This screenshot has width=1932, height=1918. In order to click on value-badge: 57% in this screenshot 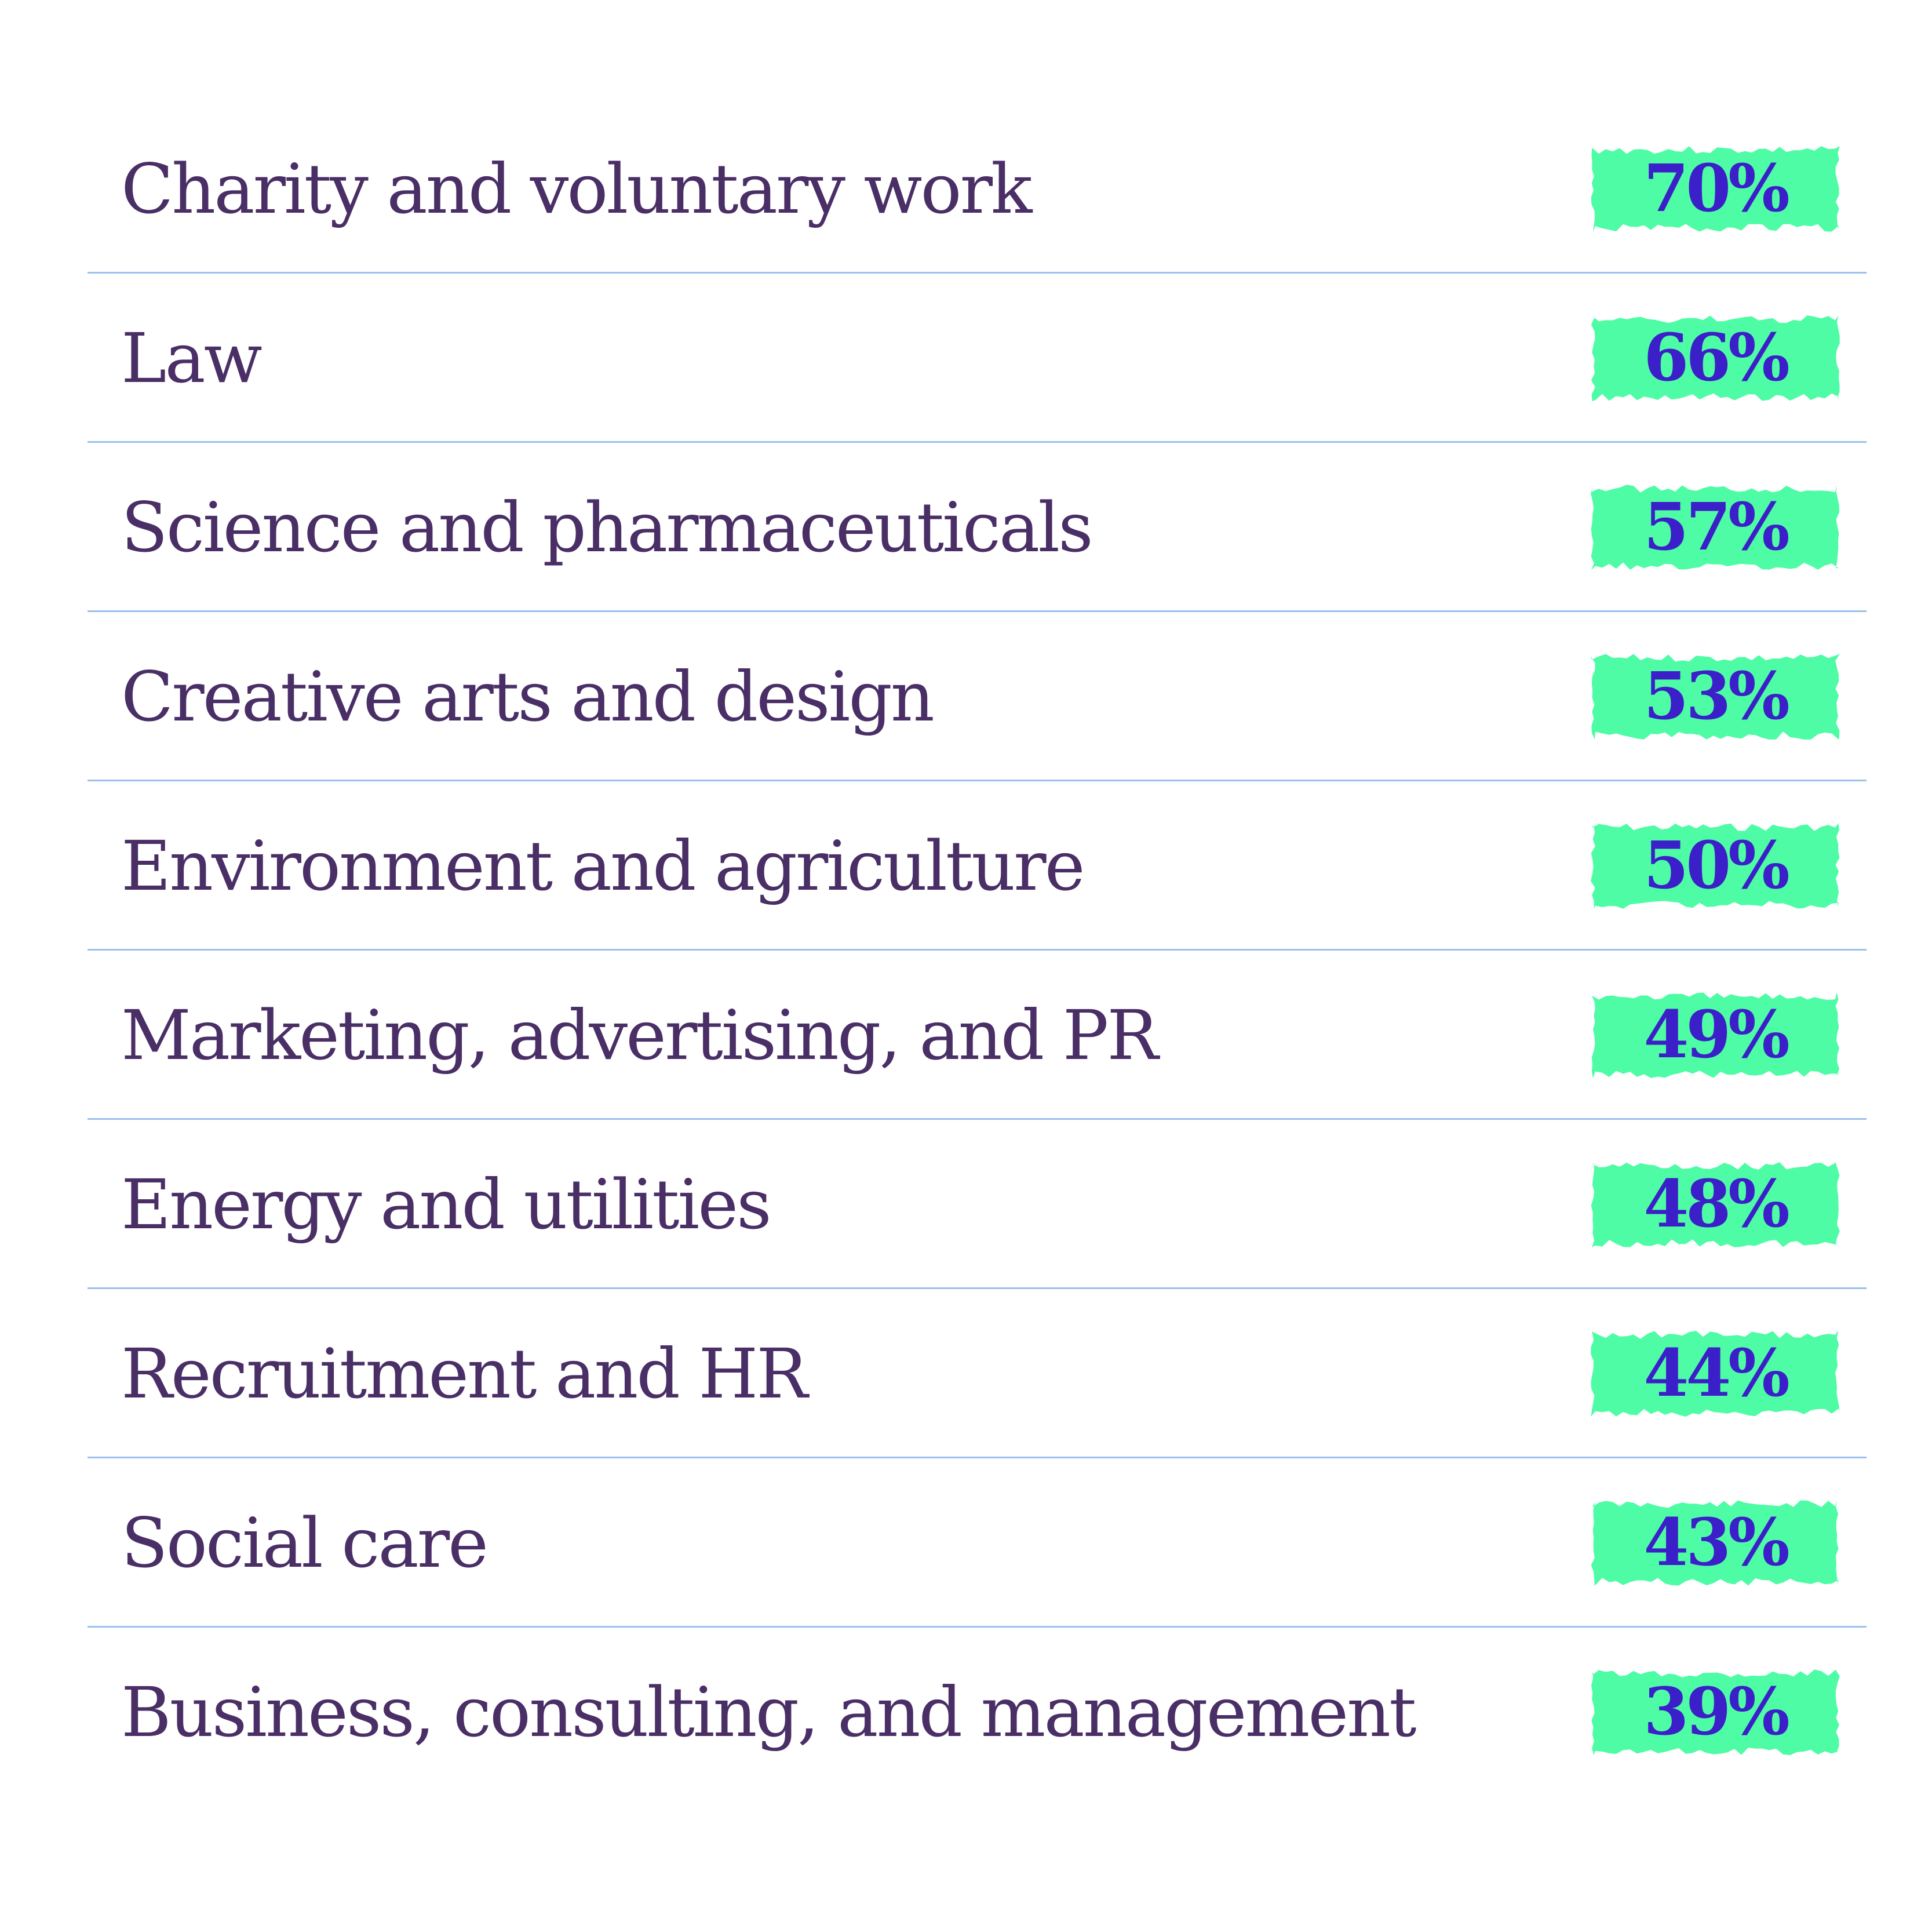, I will do `click(1715, 527)`.